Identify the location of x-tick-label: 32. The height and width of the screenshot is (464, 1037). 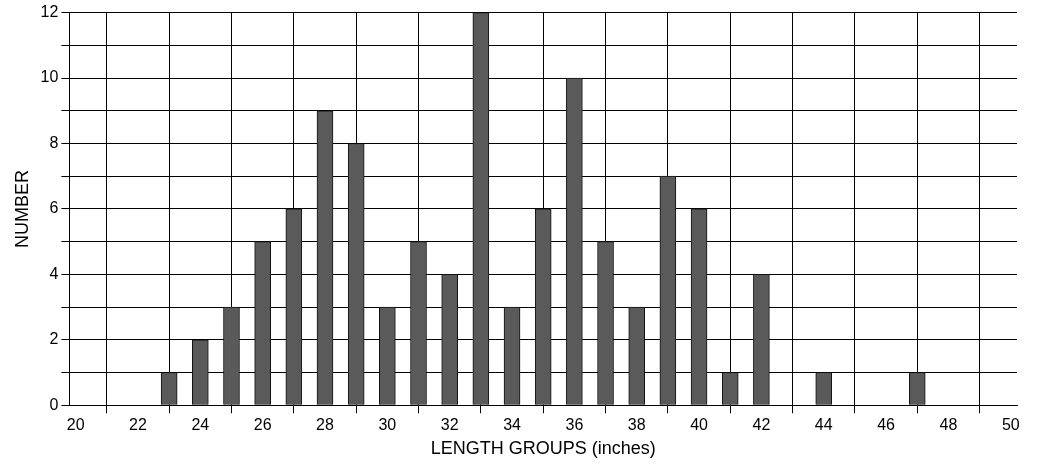
(449, 425).